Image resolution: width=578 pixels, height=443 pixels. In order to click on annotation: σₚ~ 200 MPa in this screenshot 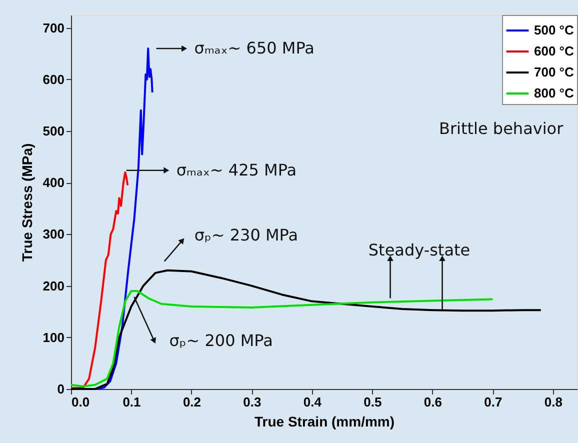, I will do `click(221, 340)`.